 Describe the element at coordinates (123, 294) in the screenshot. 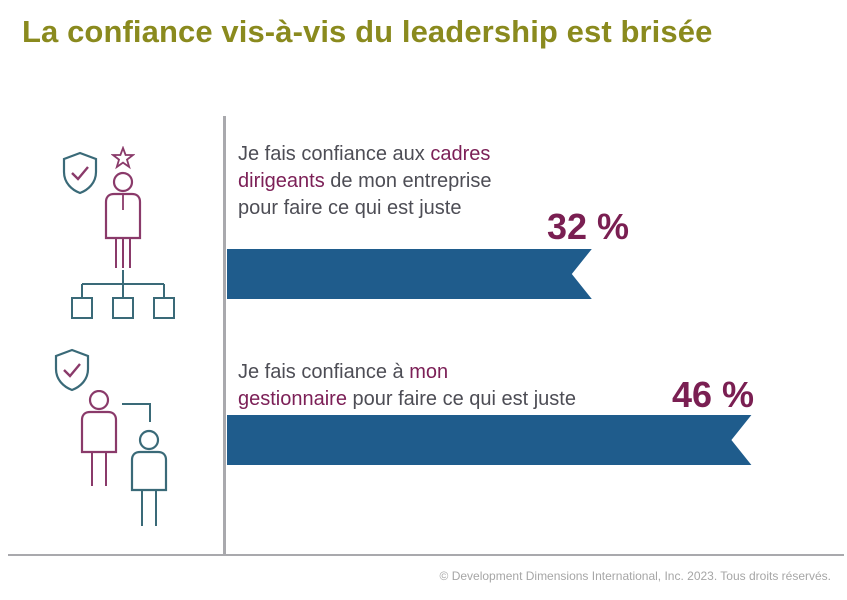

I see `org-chart-icon` at that location.